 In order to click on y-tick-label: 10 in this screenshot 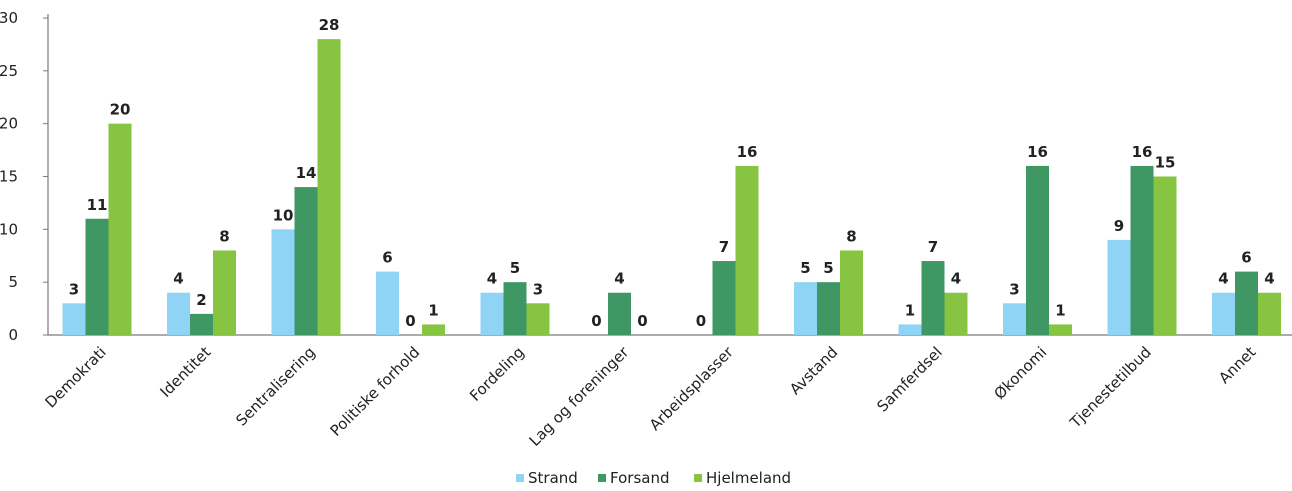, I will do `click(9, 229)`.